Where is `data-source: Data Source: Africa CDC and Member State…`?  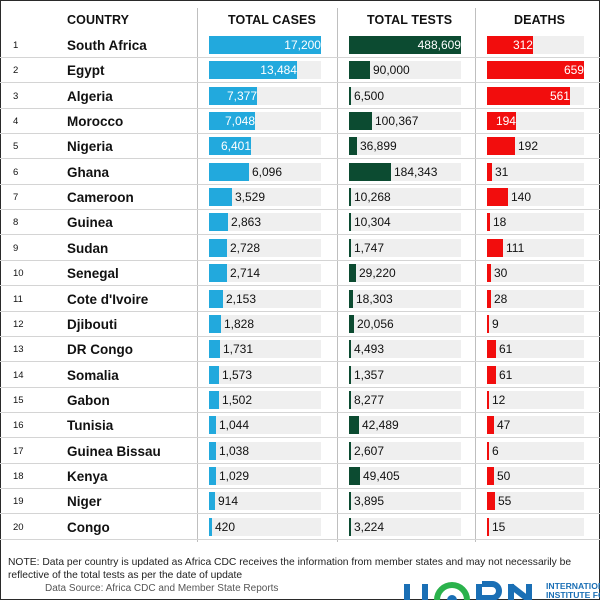 data-source: Data Source: Africa CDC and Member State… is located at coordinates (162, 588).